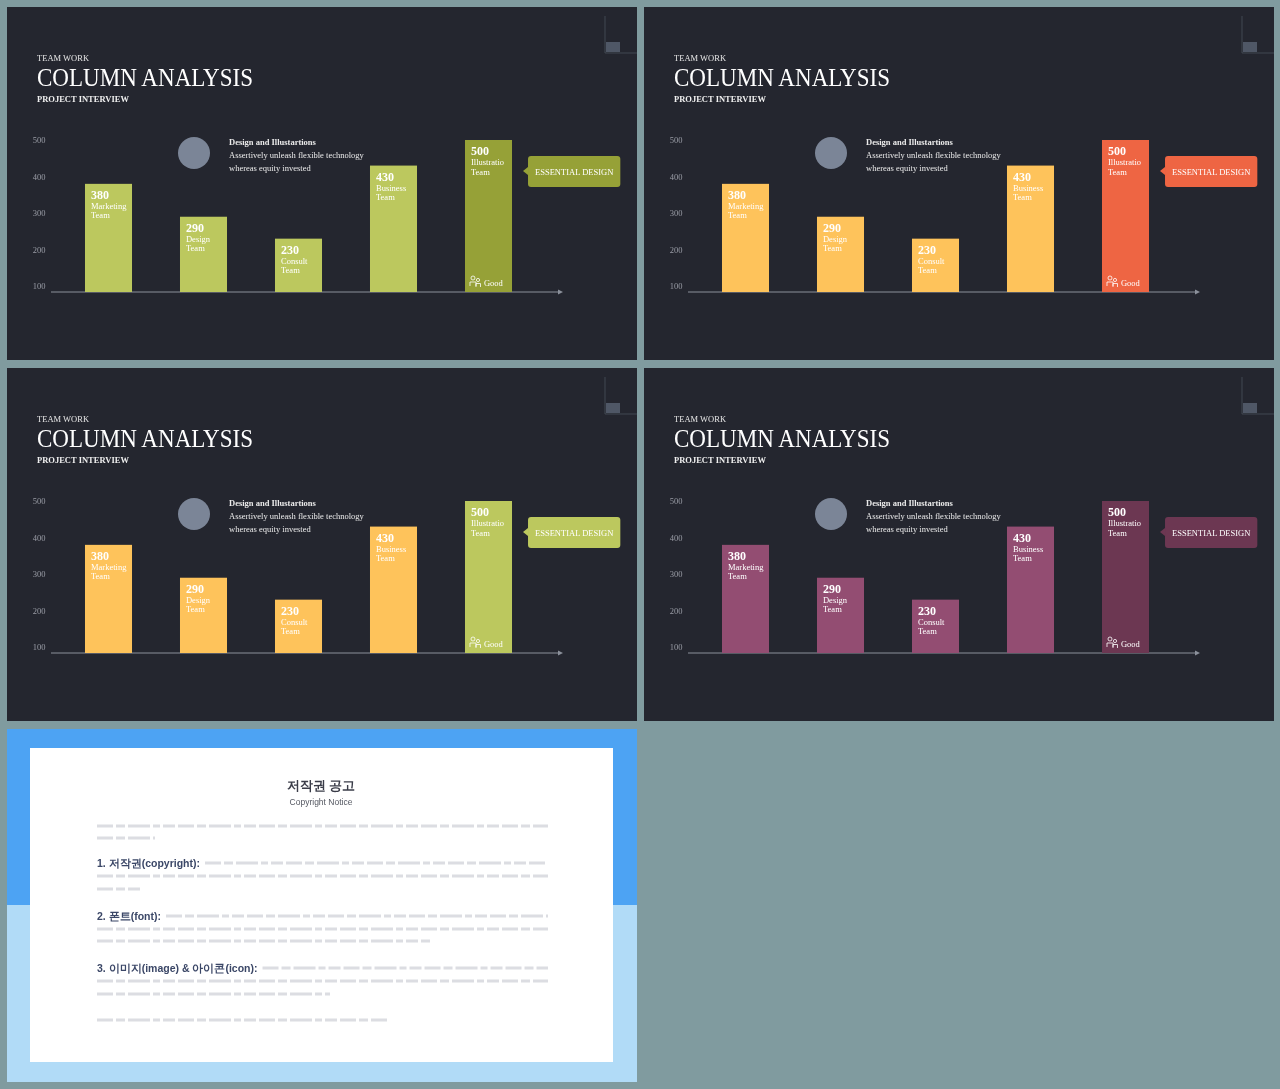 The width and height of the screenshot is (1280, 1089). Describe the element at coordinates (129, 915) in the screenshot. I see `annotation: 2. 폰트(font):` at that location.